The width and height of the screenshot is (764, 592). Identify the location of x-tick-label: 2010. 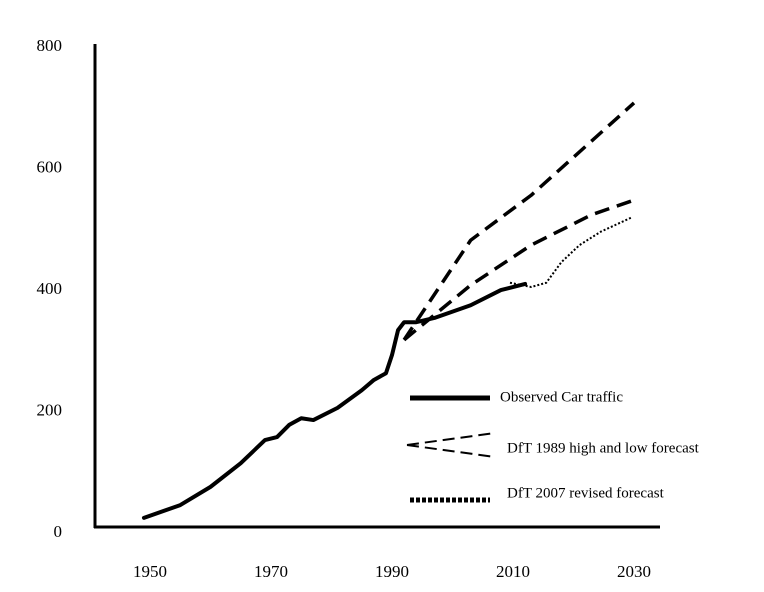
(513, 571).